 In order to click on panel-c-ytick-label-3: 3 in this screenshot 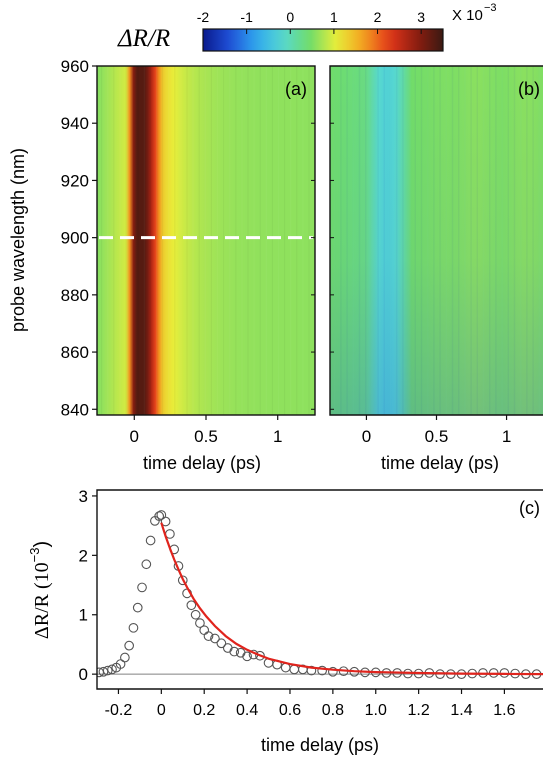, I will do `click(83, 496)`.